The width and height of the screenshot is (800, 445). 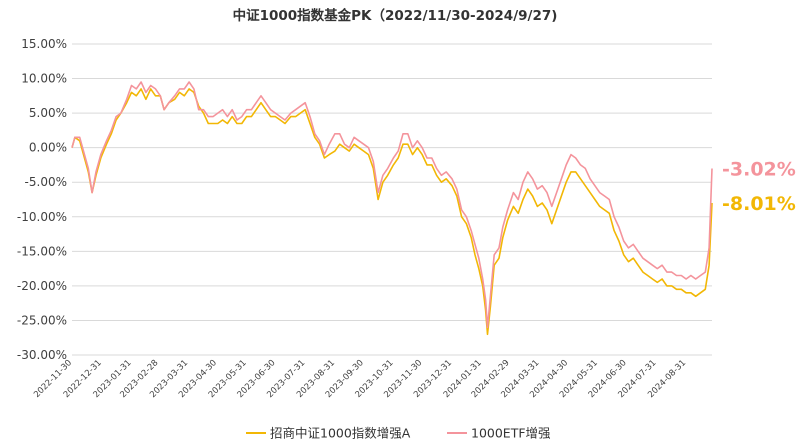 I want to click on chart-title: 中证1000指数基金PK（2022/11/30-2024/9/27), so click(x=395, y=15).